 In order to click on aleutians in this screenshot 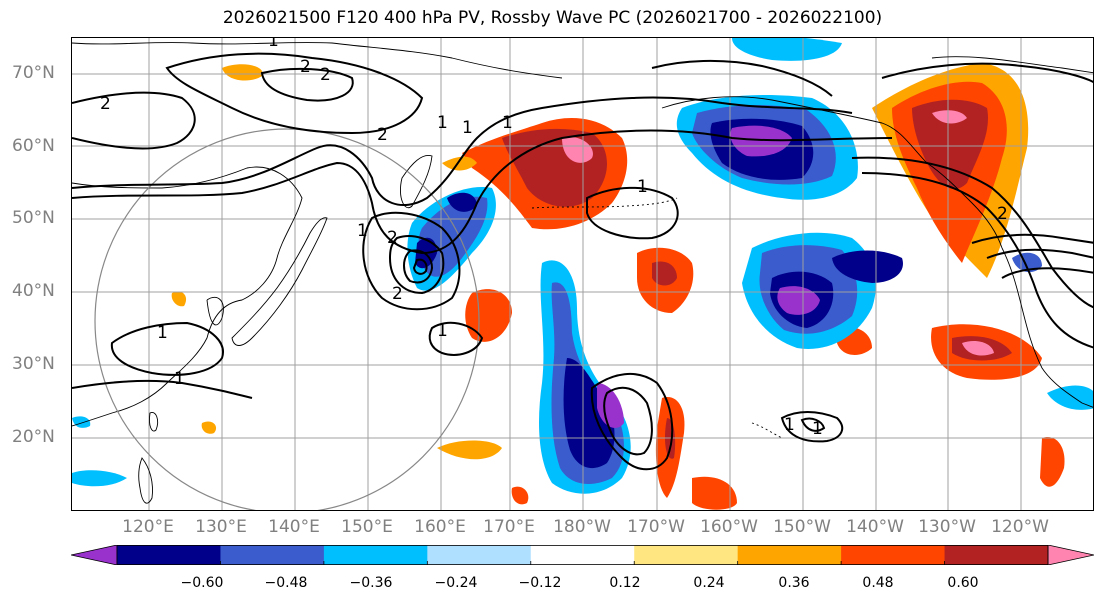, I will do `click(604, 203)`.